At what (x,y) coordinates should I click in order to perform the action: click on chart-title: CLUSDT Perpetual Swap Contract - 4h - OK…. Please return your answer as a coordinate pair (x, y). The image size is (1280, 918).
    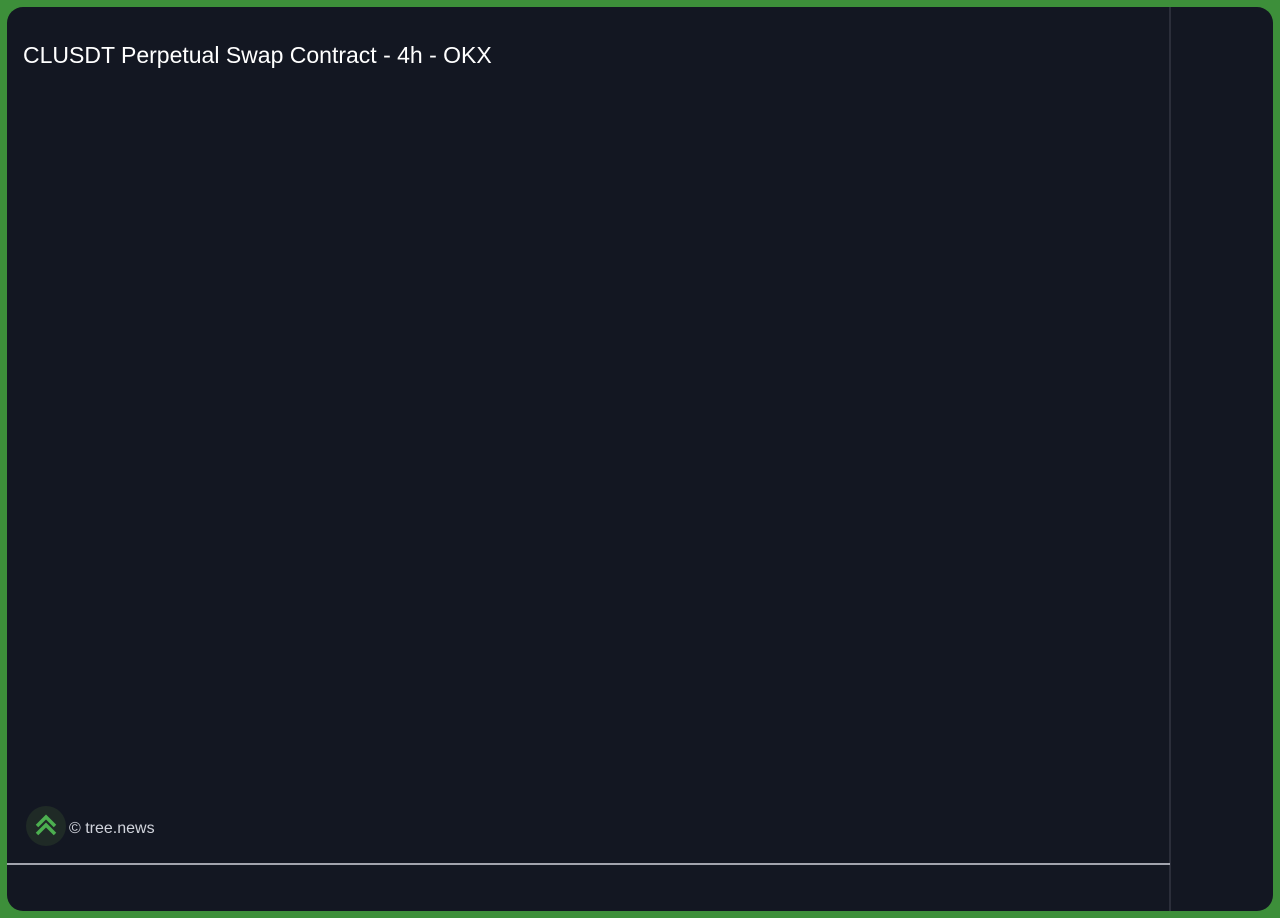
    Looking at the image, I should click on (257, 55).